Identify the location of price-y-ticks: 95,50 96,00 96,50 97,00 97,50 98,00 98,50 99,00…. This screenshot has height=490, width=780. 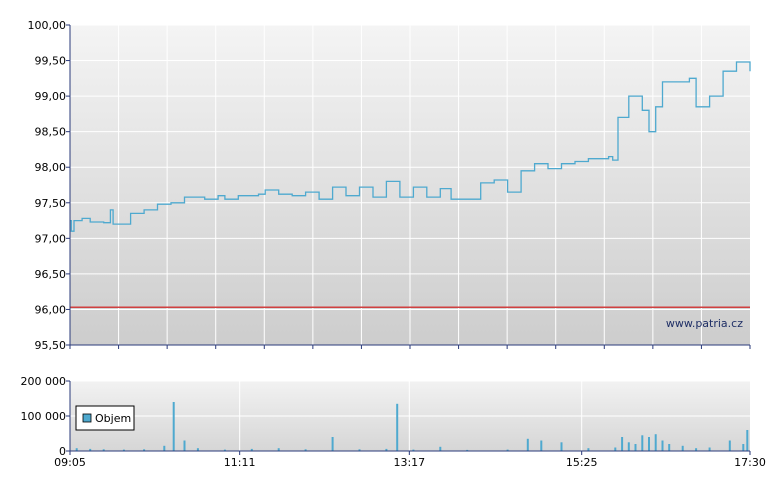
(49, 185).